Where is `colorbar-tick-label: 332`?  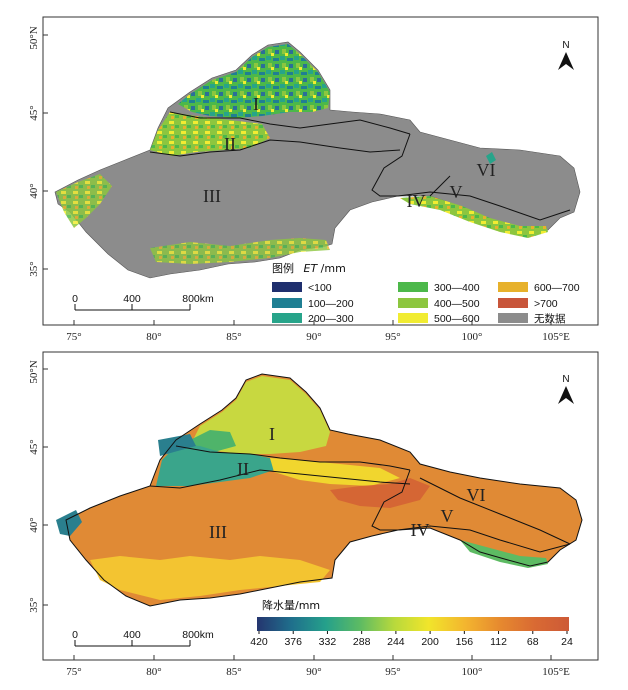 colorbar-tick-label: 332 is located at coordinates (328, 642).